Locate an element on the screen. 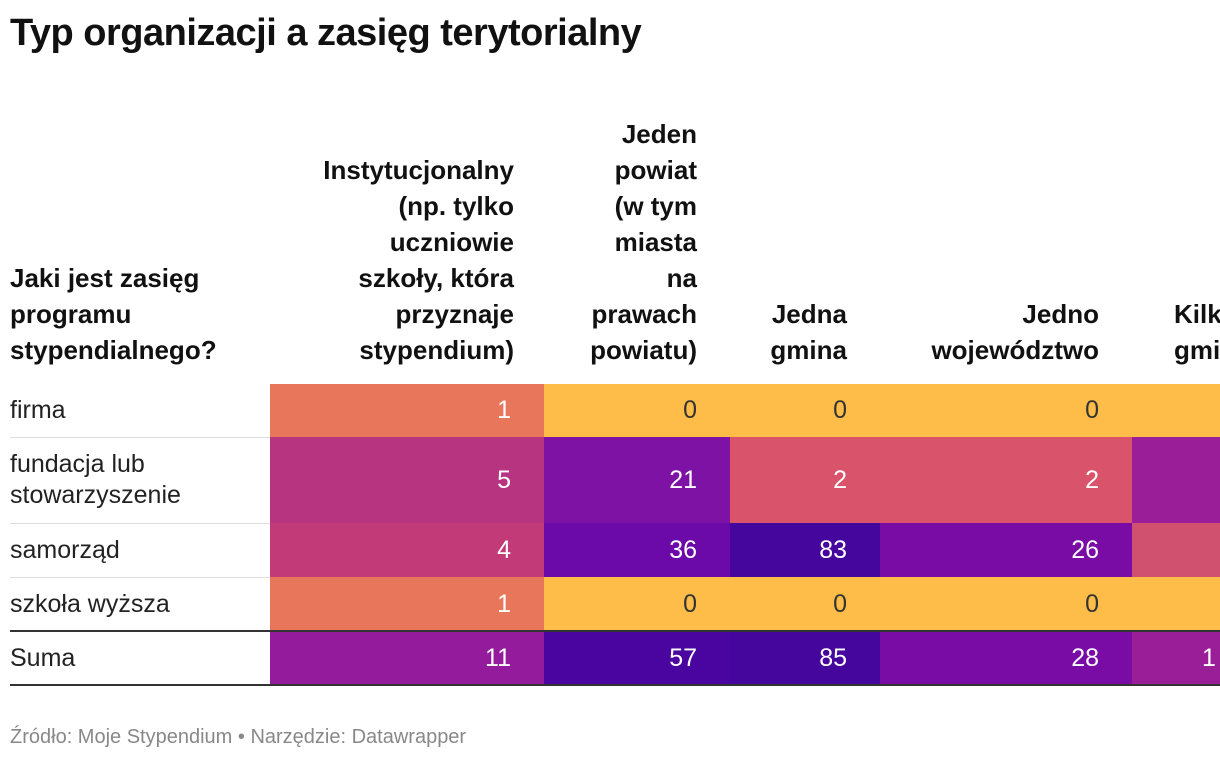 The height and width of the screenshot is (762, 1220). table-cell: 28 is located at coordinates (1006, 658).